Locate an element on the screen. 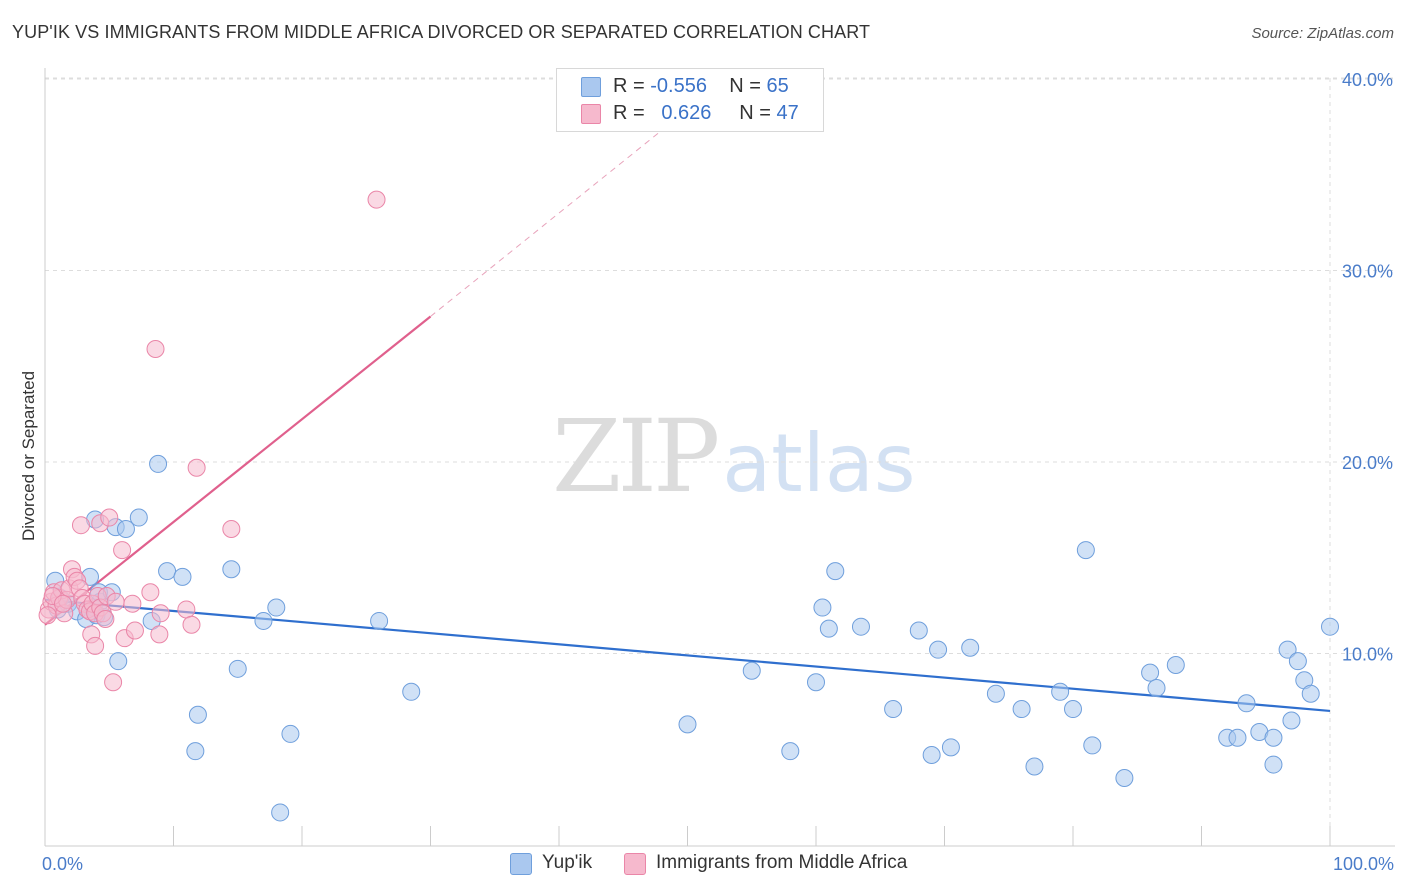 The width and height of the screenshot is (1406, 892). y-tick-label: 20.0% is located at coordinates (1367, 463).